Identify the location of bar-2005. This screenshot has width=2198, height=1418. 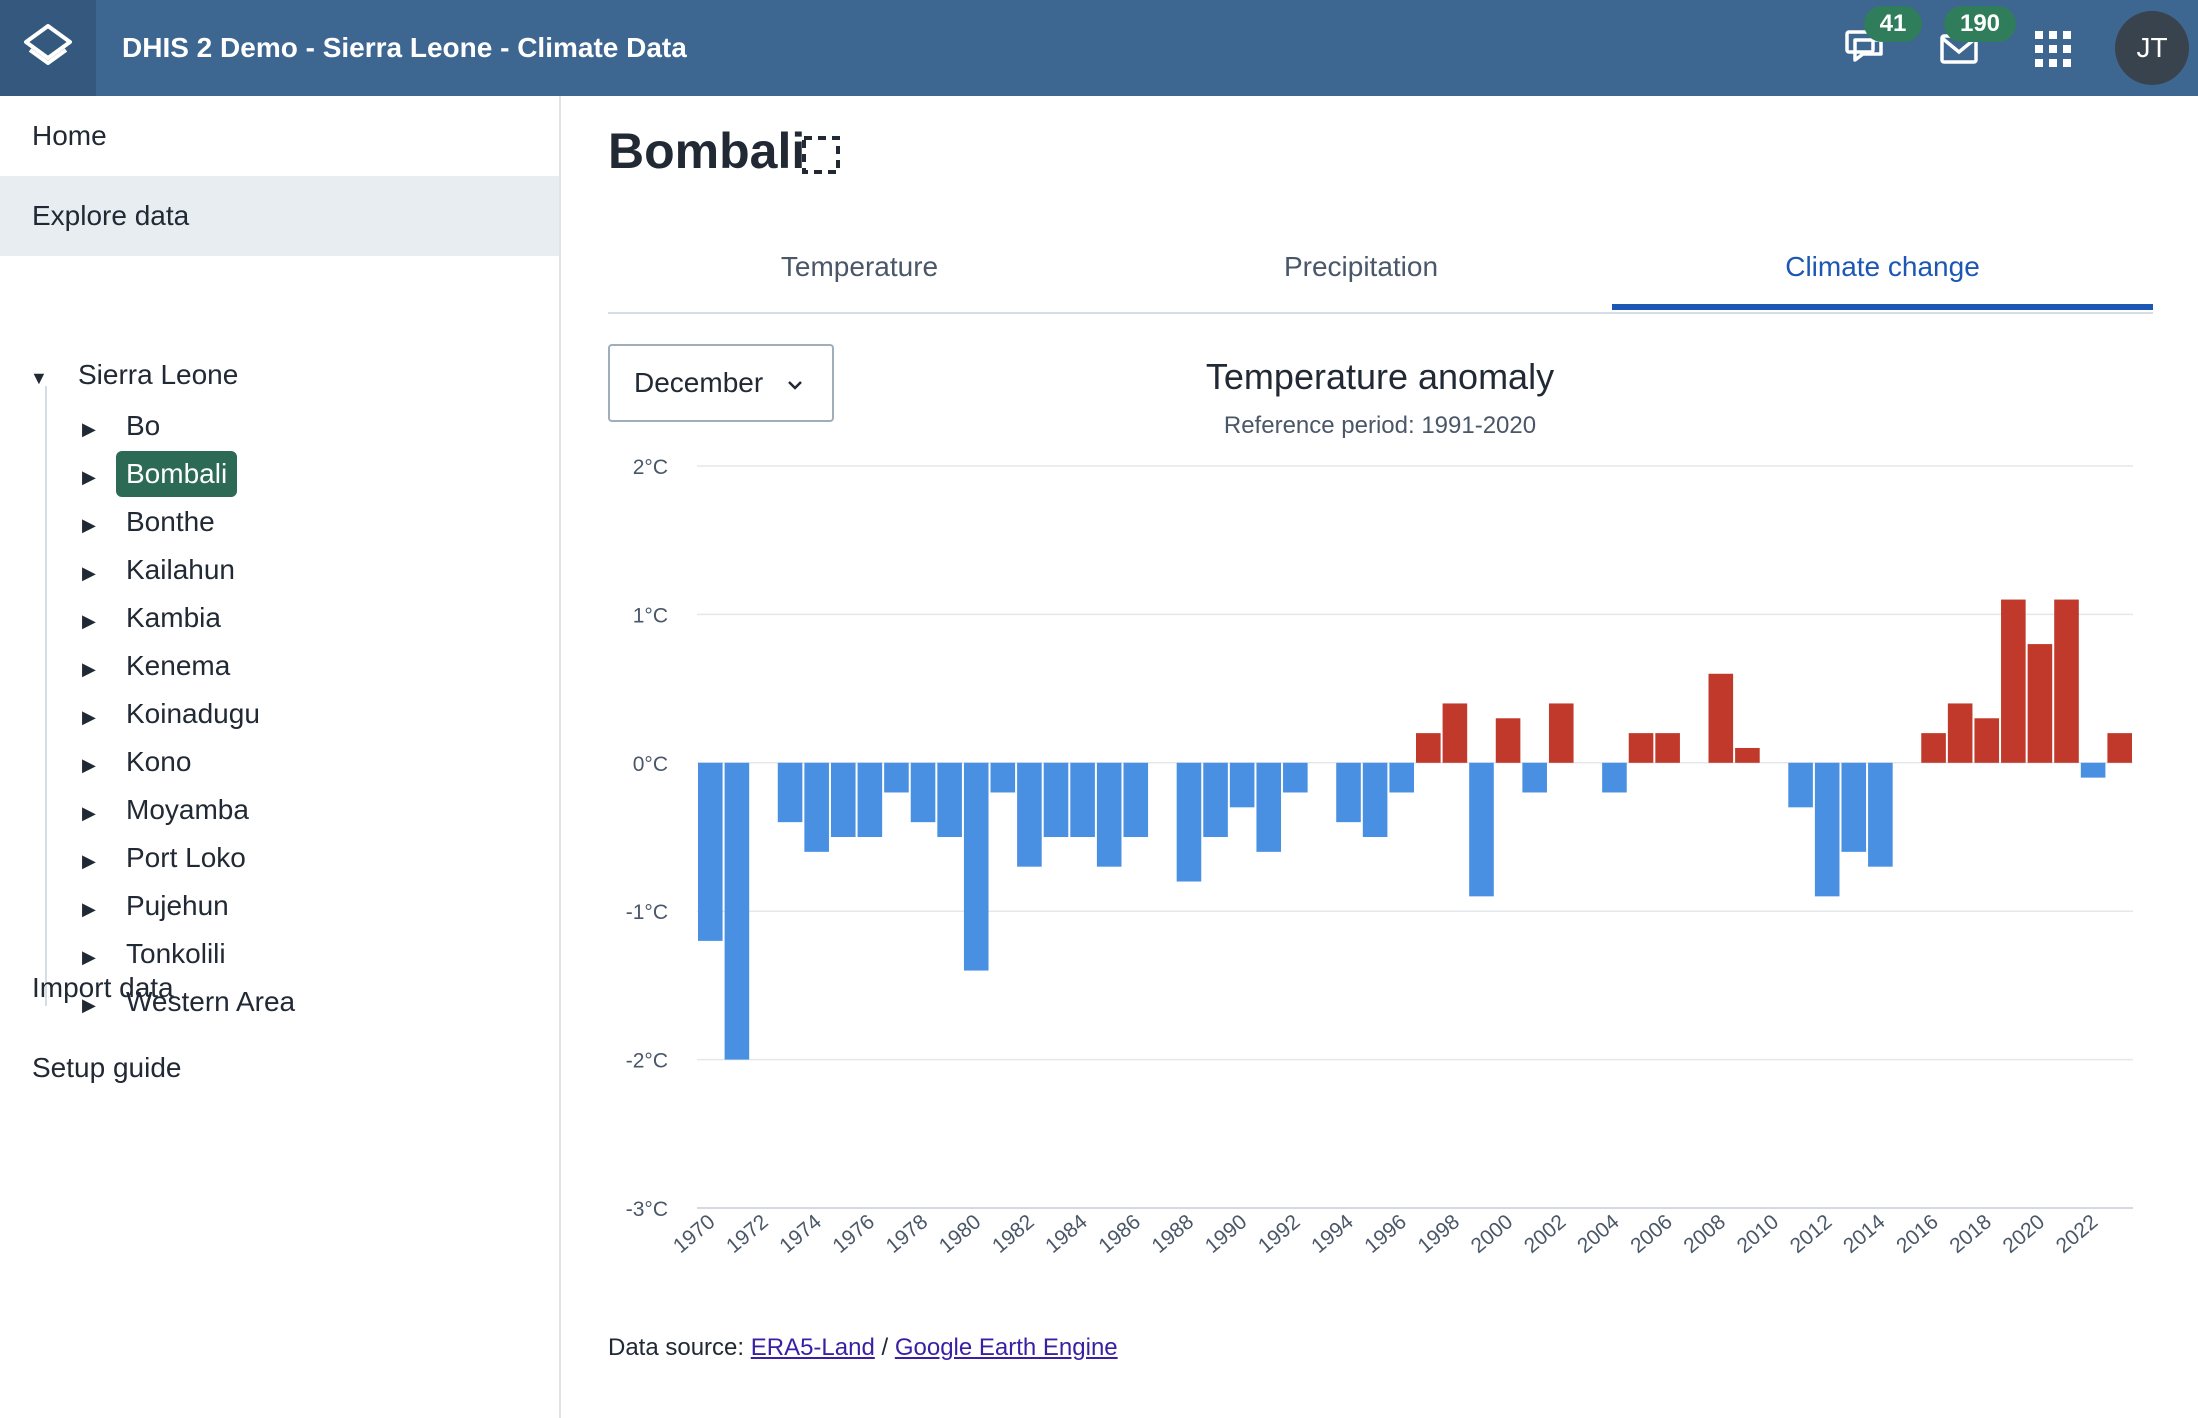
(1641, 748).